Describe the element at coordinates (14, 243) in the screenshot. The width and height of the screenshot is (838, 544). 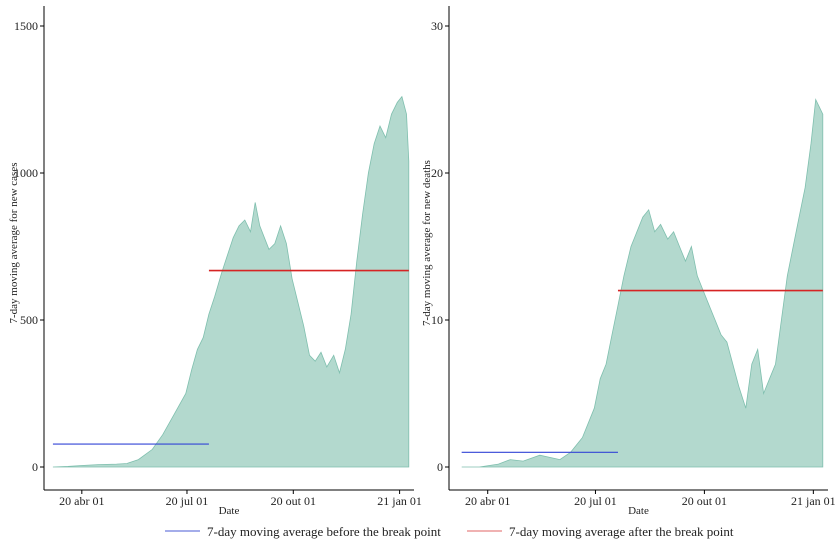
I see `y-axis-label: 7-day moving average for new cases` at that location.